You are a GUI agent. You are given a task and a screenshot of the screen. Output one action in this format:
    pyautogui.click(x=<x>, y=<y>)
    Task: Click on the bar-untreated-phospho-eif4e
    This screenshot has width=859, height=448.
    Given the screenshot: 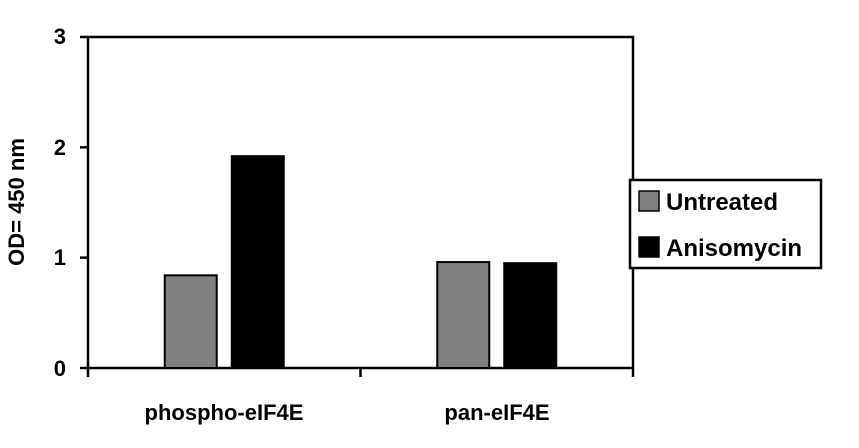 What is the action you would take?
    pyautogui.click(x=190, y=322)
    